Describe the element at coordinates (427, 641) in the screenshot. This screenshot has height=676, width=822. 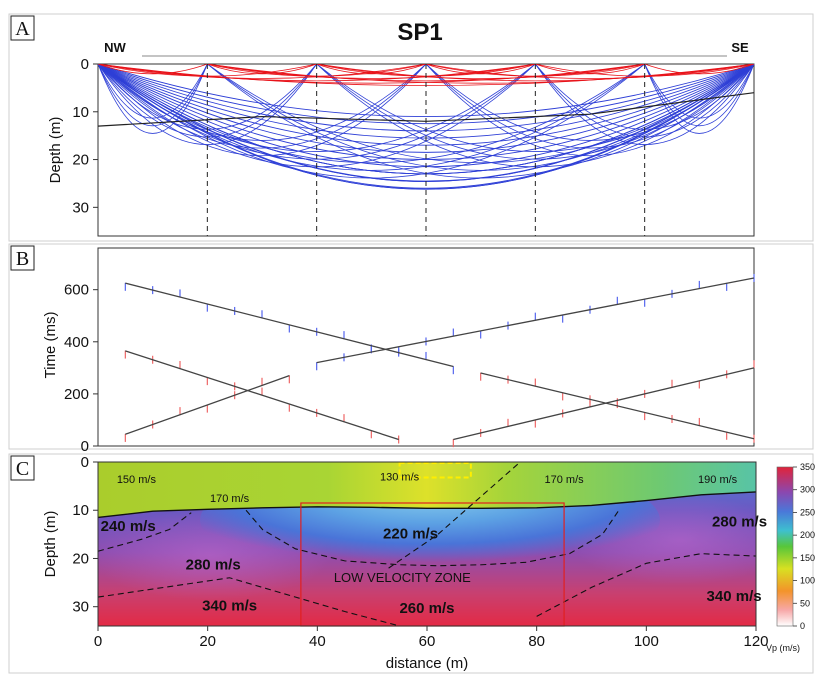
I see `x-tick-label: 60` at that location.